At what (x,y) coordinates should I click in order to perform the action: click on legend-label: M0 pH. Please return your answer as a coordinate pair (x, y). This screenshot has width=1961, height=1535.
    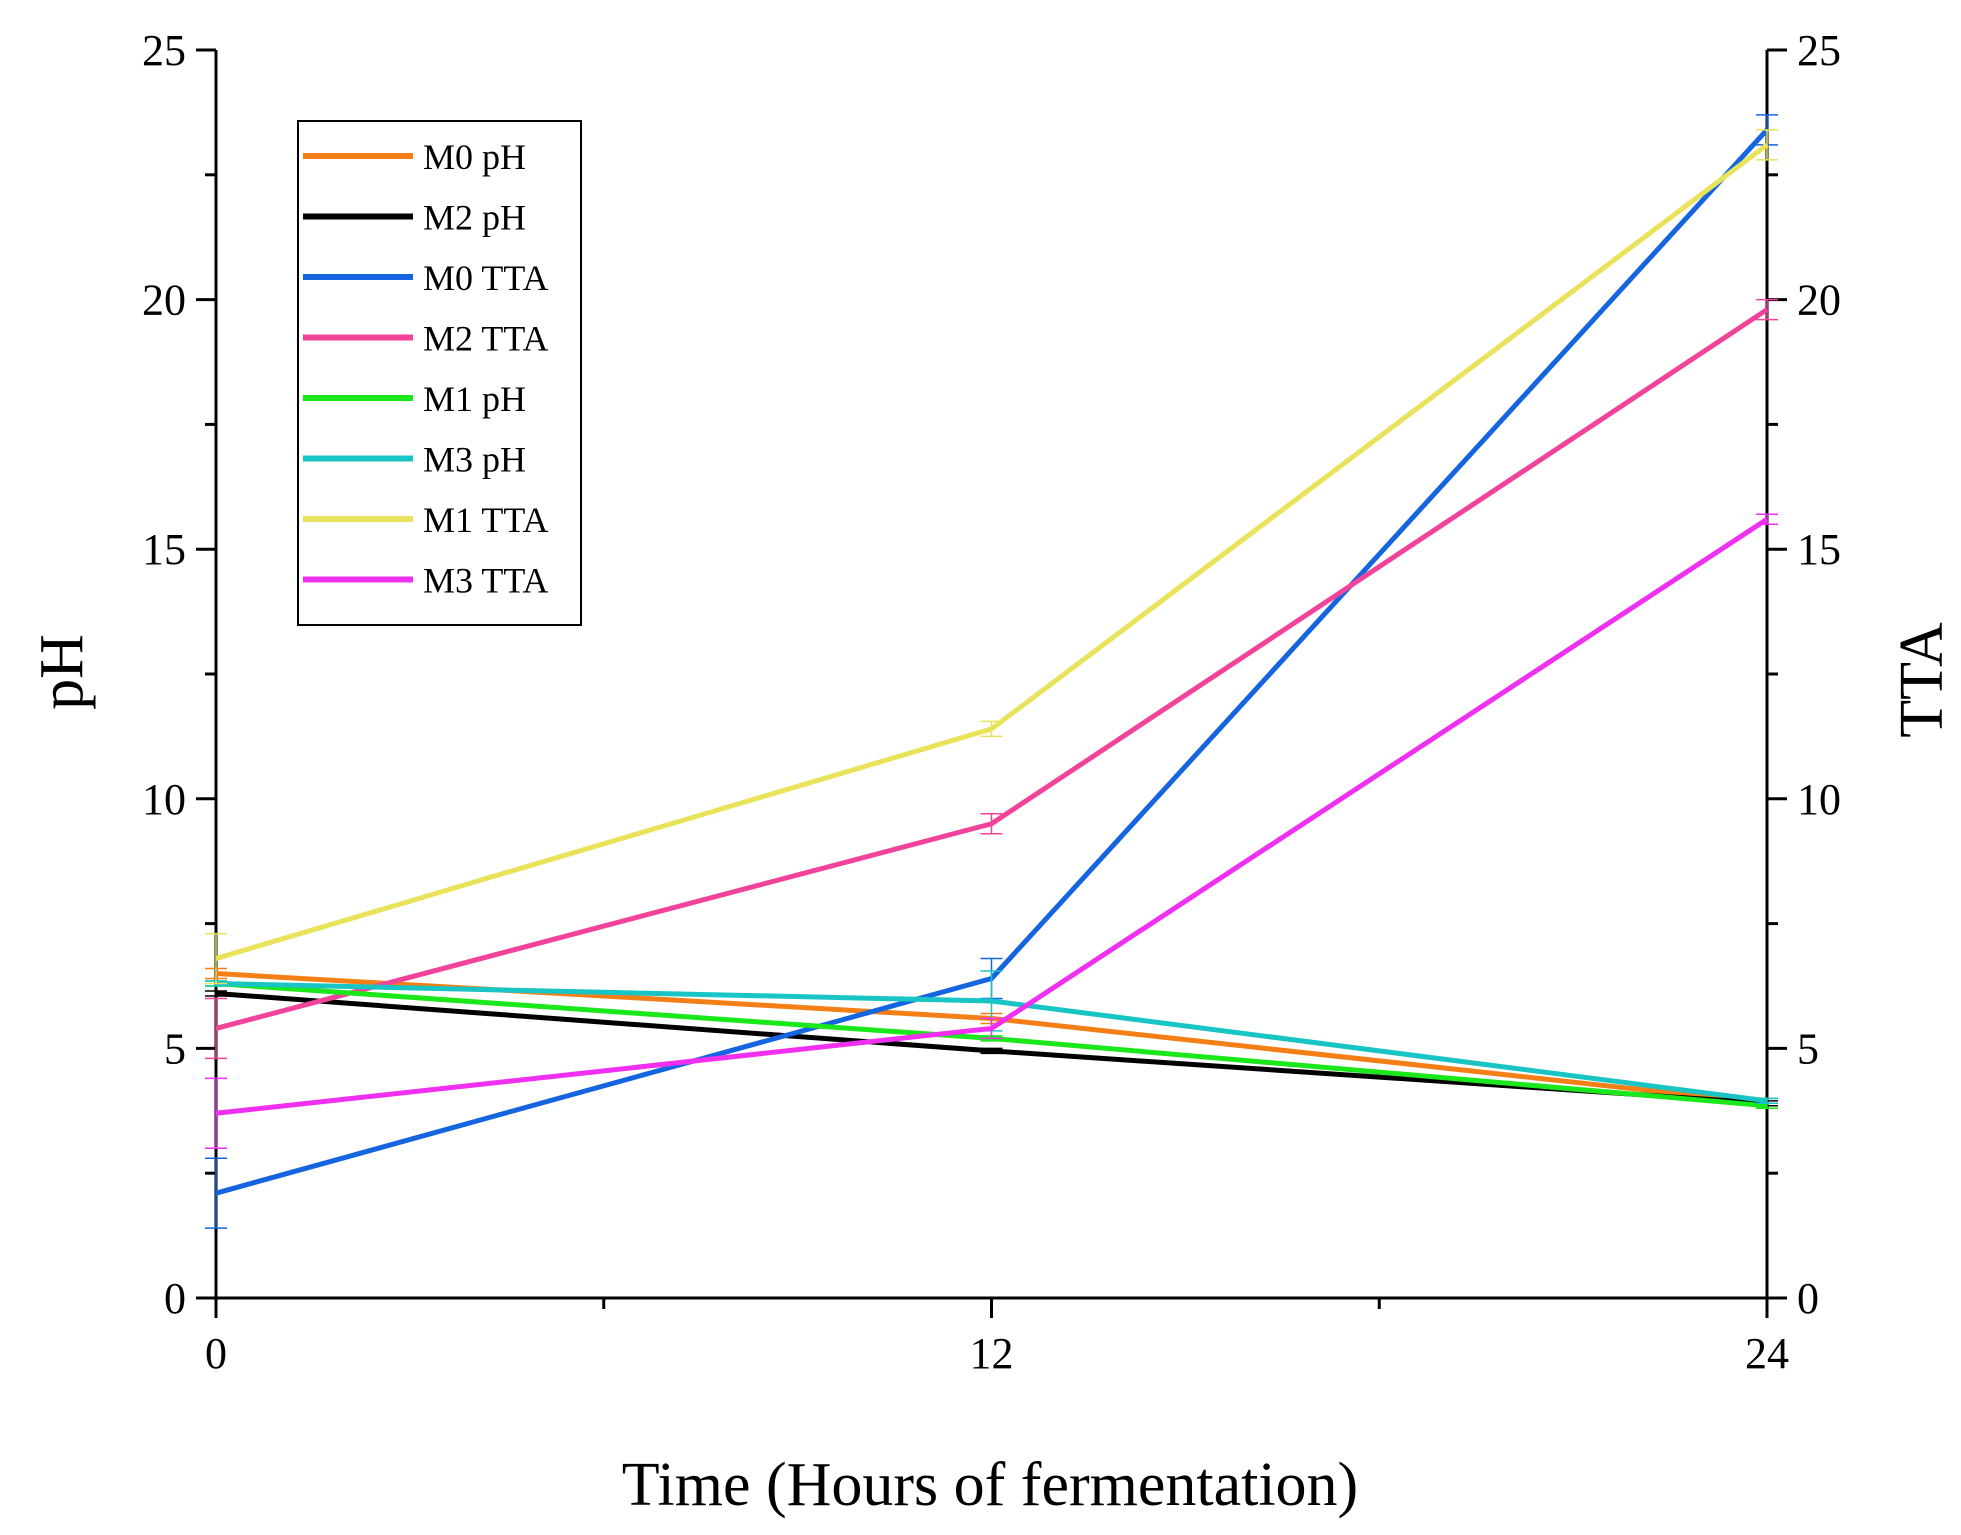
    Looking at the image, I should click on (474, 157).